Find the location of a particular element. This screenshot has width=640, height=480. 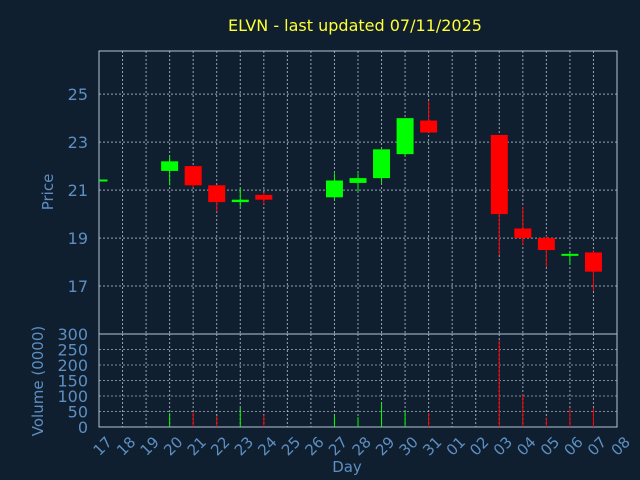

x-tick-label: 30 is located at coordinates (409, 446).